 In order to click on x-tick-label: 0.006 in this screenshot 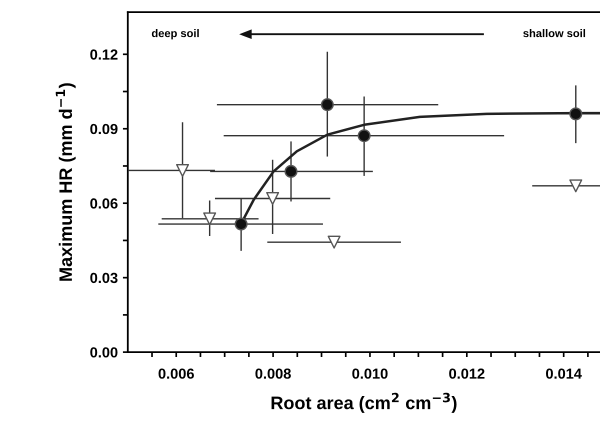, I will do `click(176, 373)`.